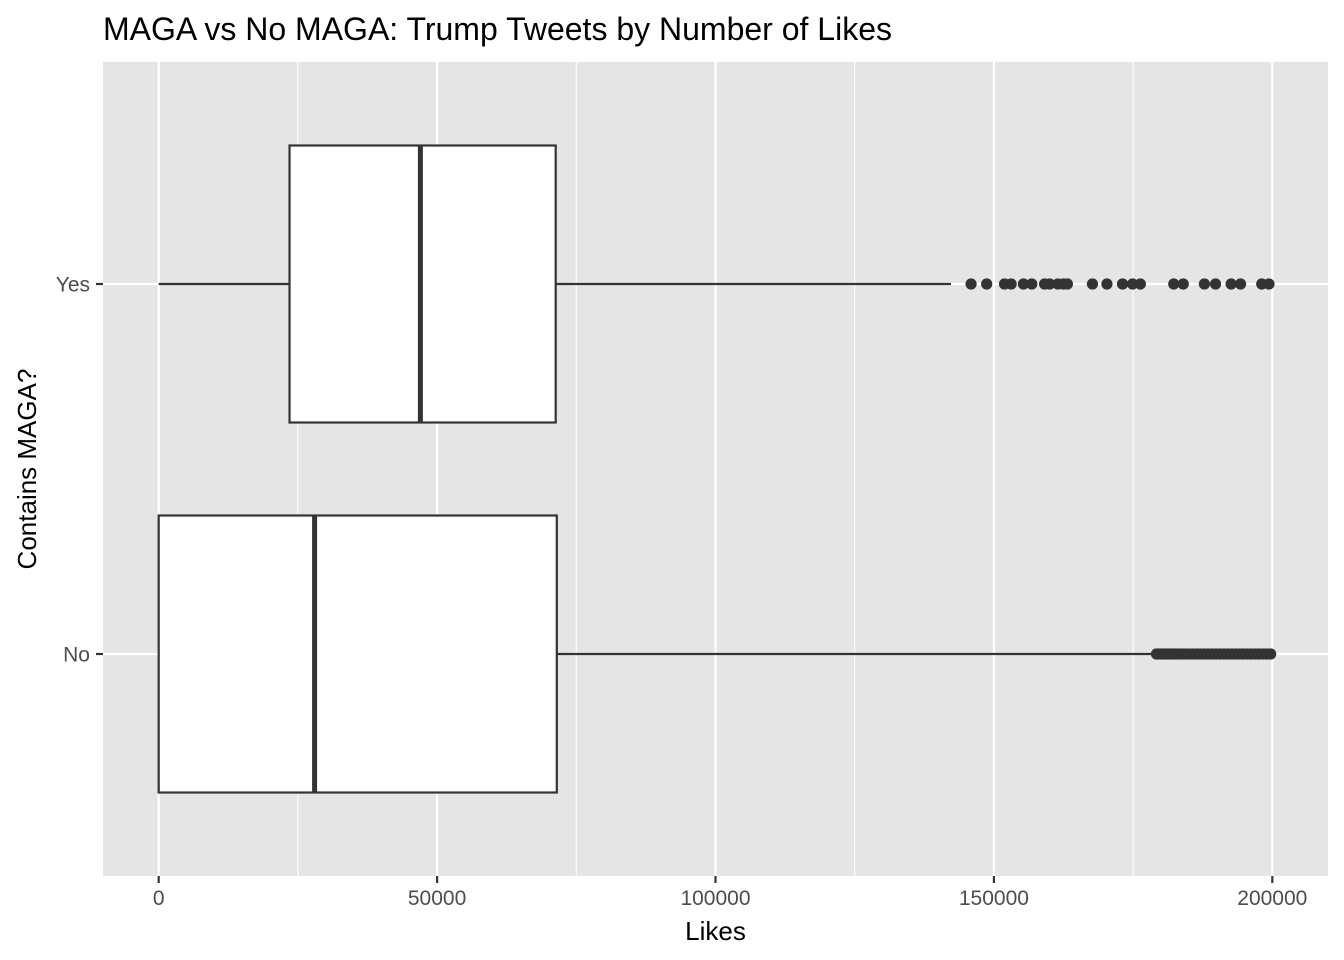 This screenshot has width=1344, height=960. Describe the element at coordinates (79, 470) in the screenshot. I see `y-axis: Yes No` at that location.